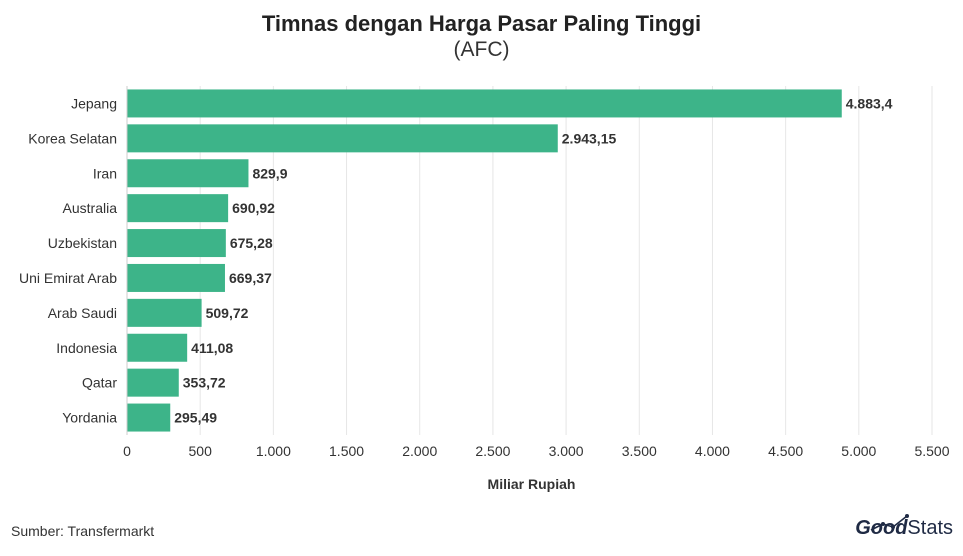 The height and width of the screenshot is (556, 963). Describe the element at coordinates (931, 451) in the screenshot. I see `x-tick-label: 5.500` at that location.